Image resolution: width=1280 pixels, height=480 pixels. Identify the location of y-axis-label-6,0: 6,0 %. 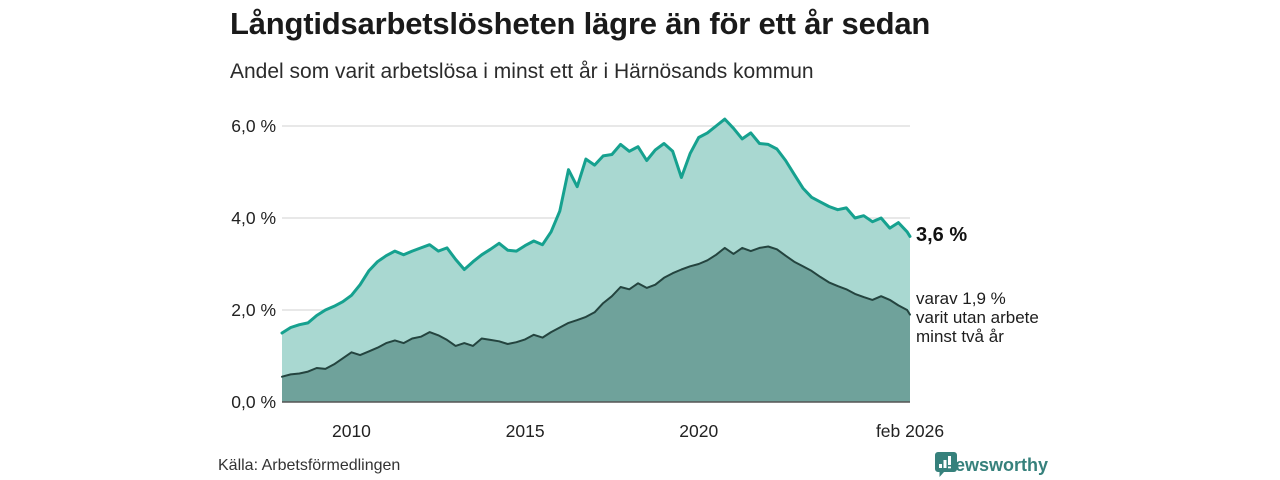
(253, 126).